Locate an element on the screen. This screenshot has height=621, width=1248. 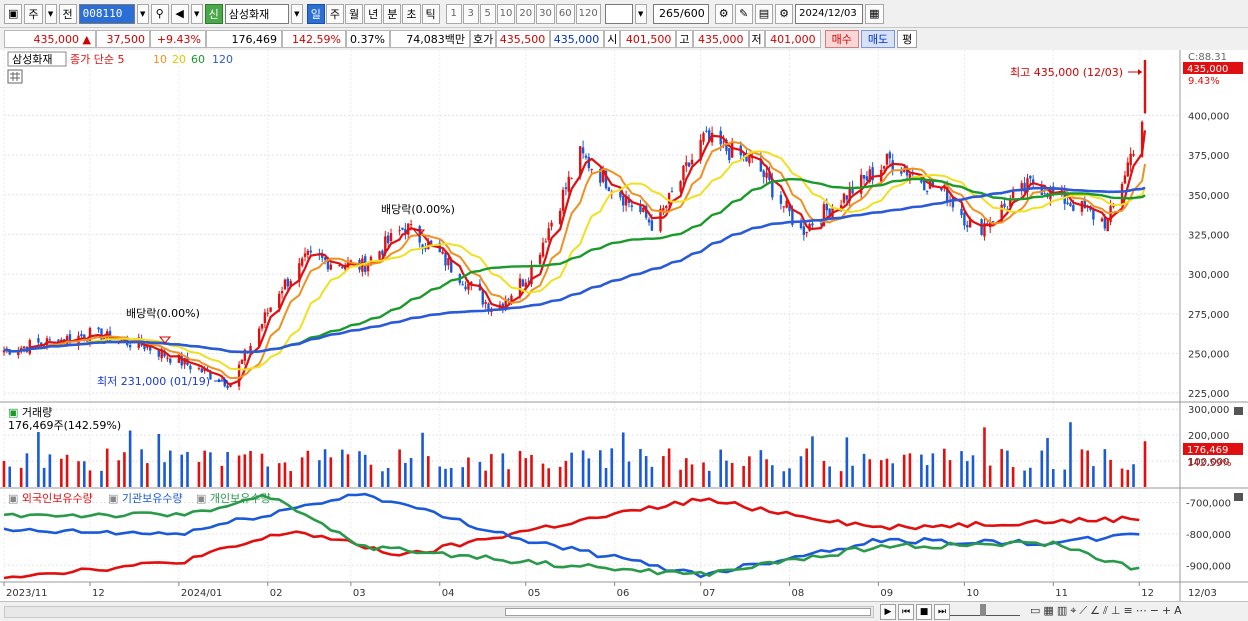
low-arrow-head is located at coordinates (226, 381).